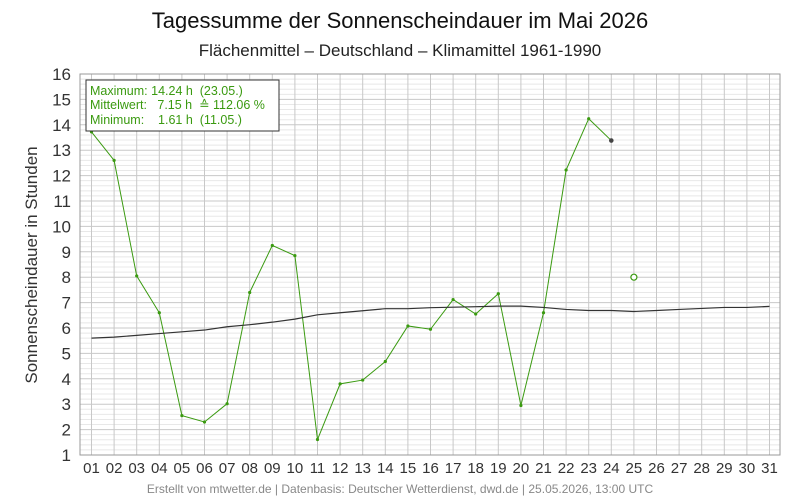  What do you see at coordinates (340, 468) in the screenshot?
I see `x-tick-label: 12` at bounding box center [340, 468].